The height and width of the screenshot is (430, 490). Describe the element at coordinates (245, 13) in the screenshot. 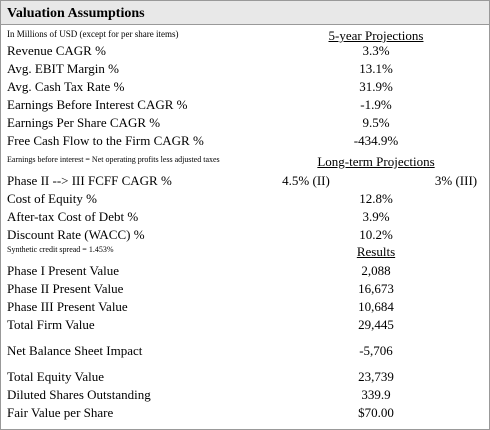

I see `title-band` at that location.